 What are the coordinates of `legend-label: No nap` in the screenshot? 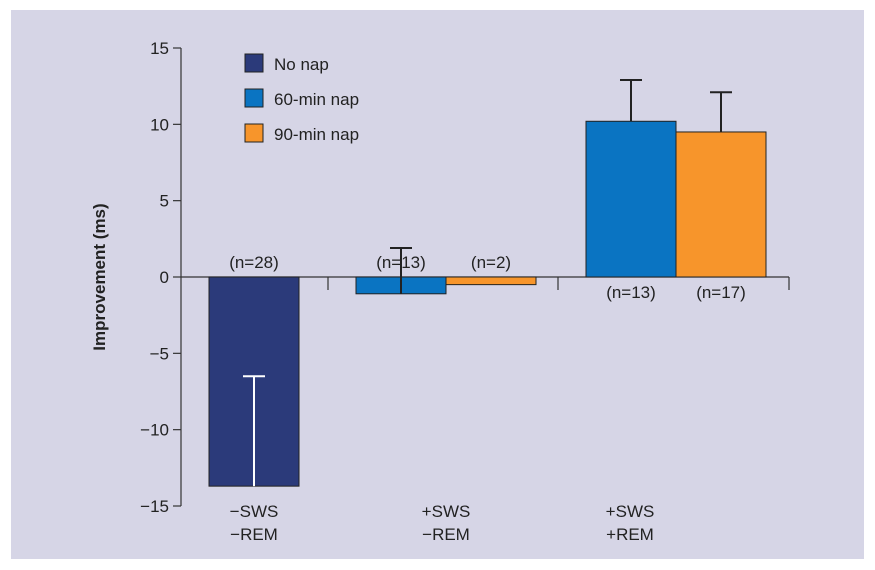 It's located at (301, 64).